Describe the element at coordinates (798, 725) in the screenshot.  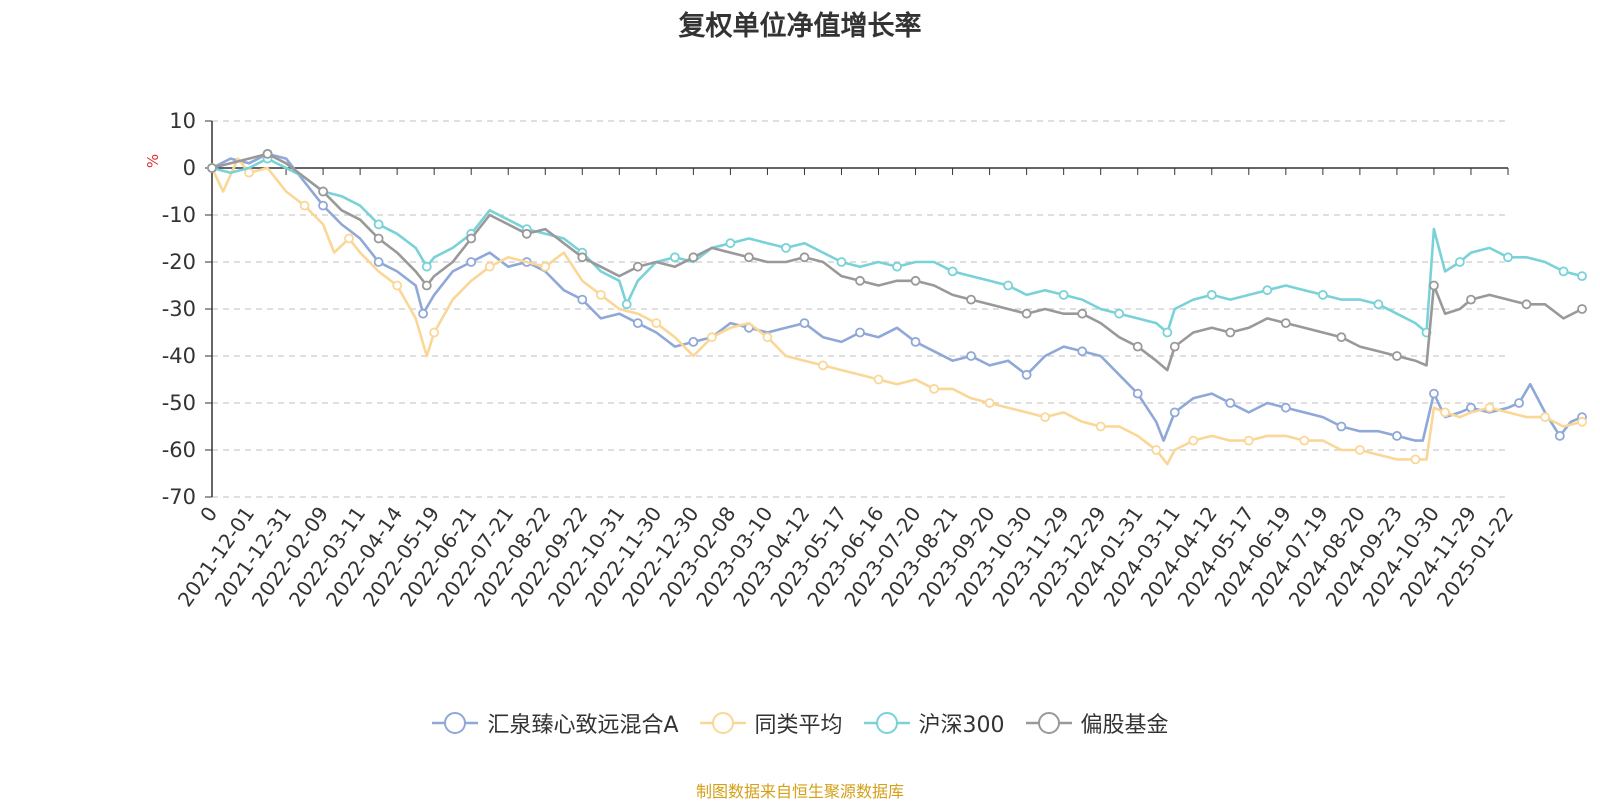
I see `legend-label: 同类平均` at that location.